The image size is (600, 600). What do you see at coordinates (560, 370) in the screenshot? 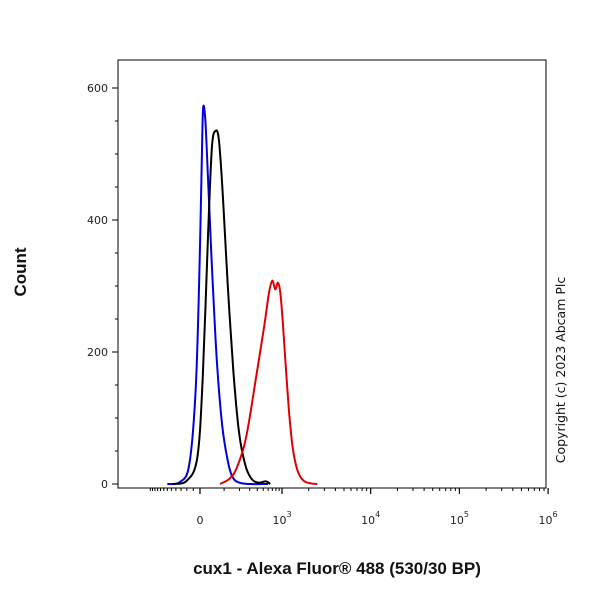
I see `copyright-text: Copyright (c) 2023 Abcam Plc` at bounding box center [560, 370].